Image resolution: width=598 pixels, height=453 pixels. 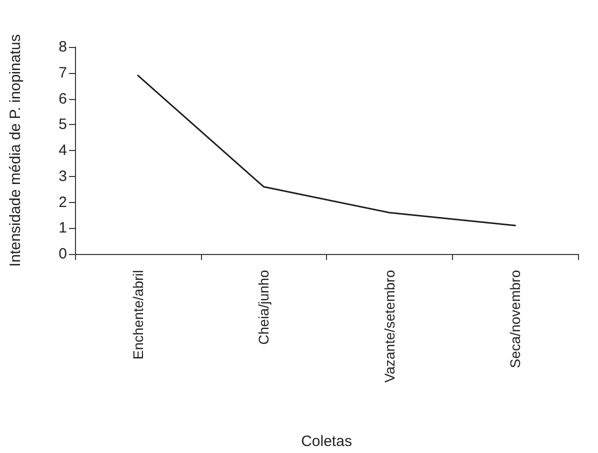 What do you see at coordinates (62, 73) in the screenshot?
I see `y-tick-label: 7` at bounding box center [62, 73].